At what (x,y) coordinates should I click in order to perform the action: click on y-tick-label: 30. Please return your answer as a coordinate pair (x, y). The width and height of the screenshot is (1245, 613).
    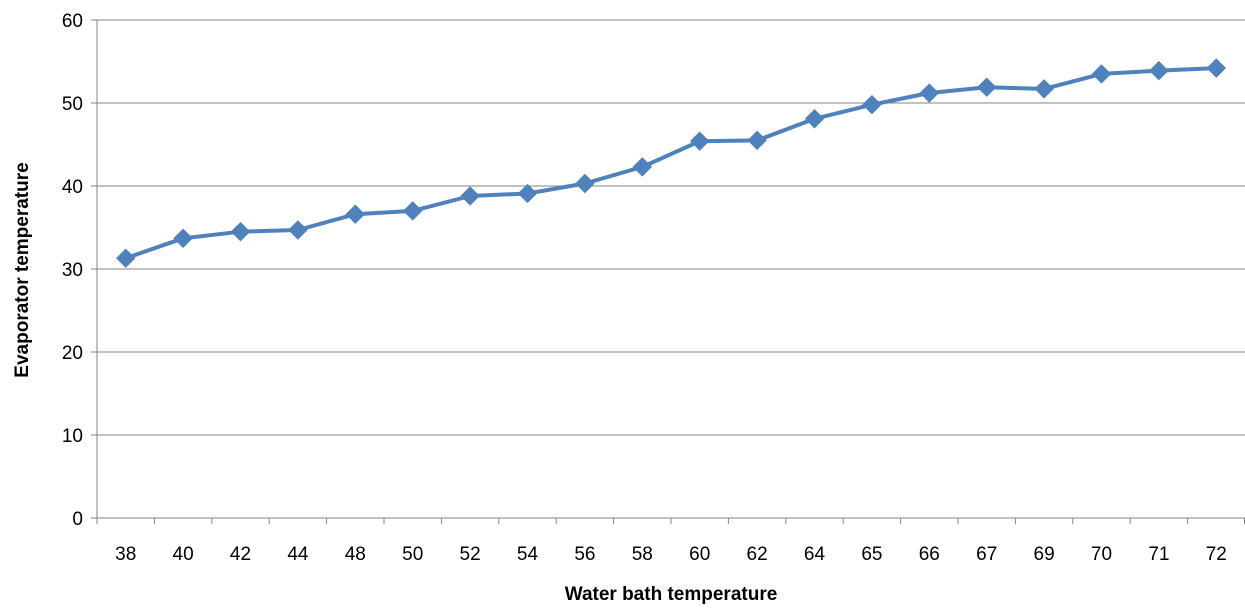
    Looking at the image, I should click on (72, 270).